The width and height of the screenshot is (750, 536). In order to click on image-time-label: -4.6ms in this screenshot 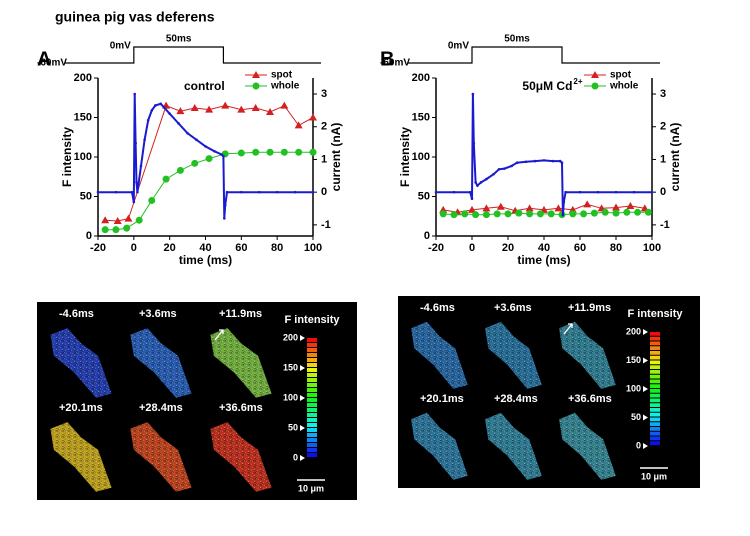, I will do `click(76, 314)`.